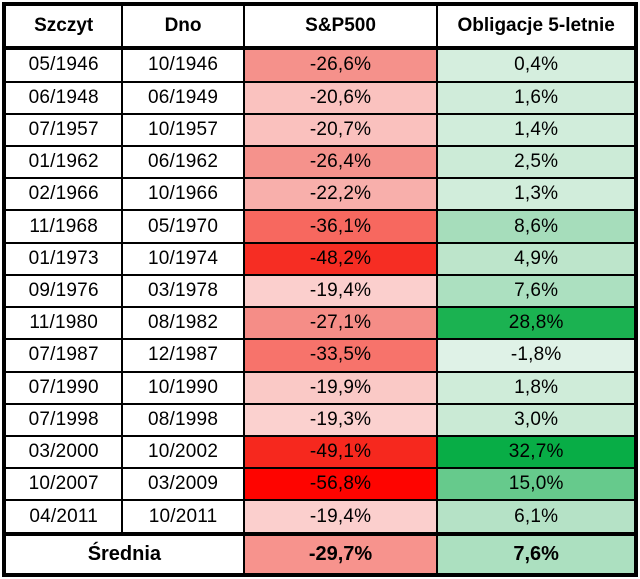  I want to click on trough-date-cell: 03/2009, so click(183, 484).